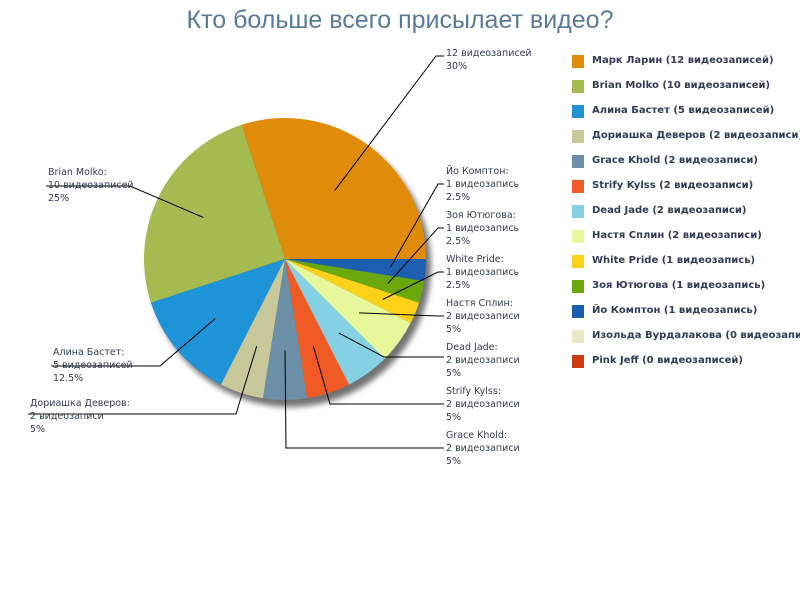  I want to click on callout-label-7-line-3: 5%, so click(453, 373).